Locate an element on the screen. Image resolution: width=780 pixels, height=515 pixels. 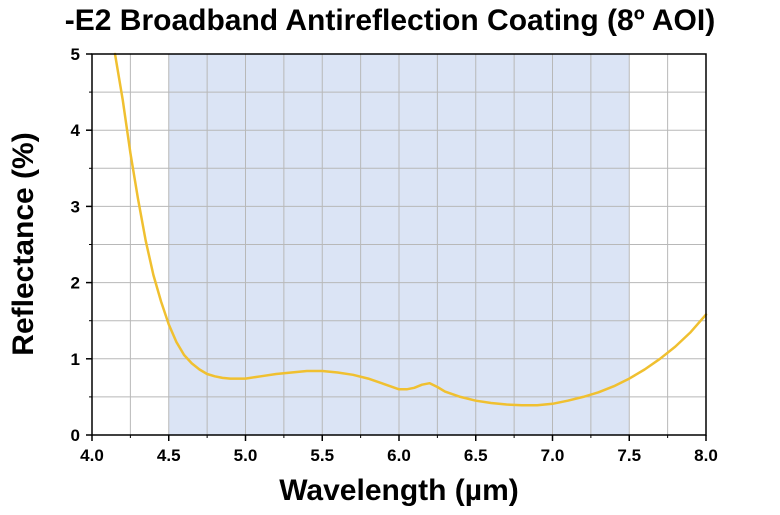
y-tick-label: 4 is located at coordinates (76, 130).